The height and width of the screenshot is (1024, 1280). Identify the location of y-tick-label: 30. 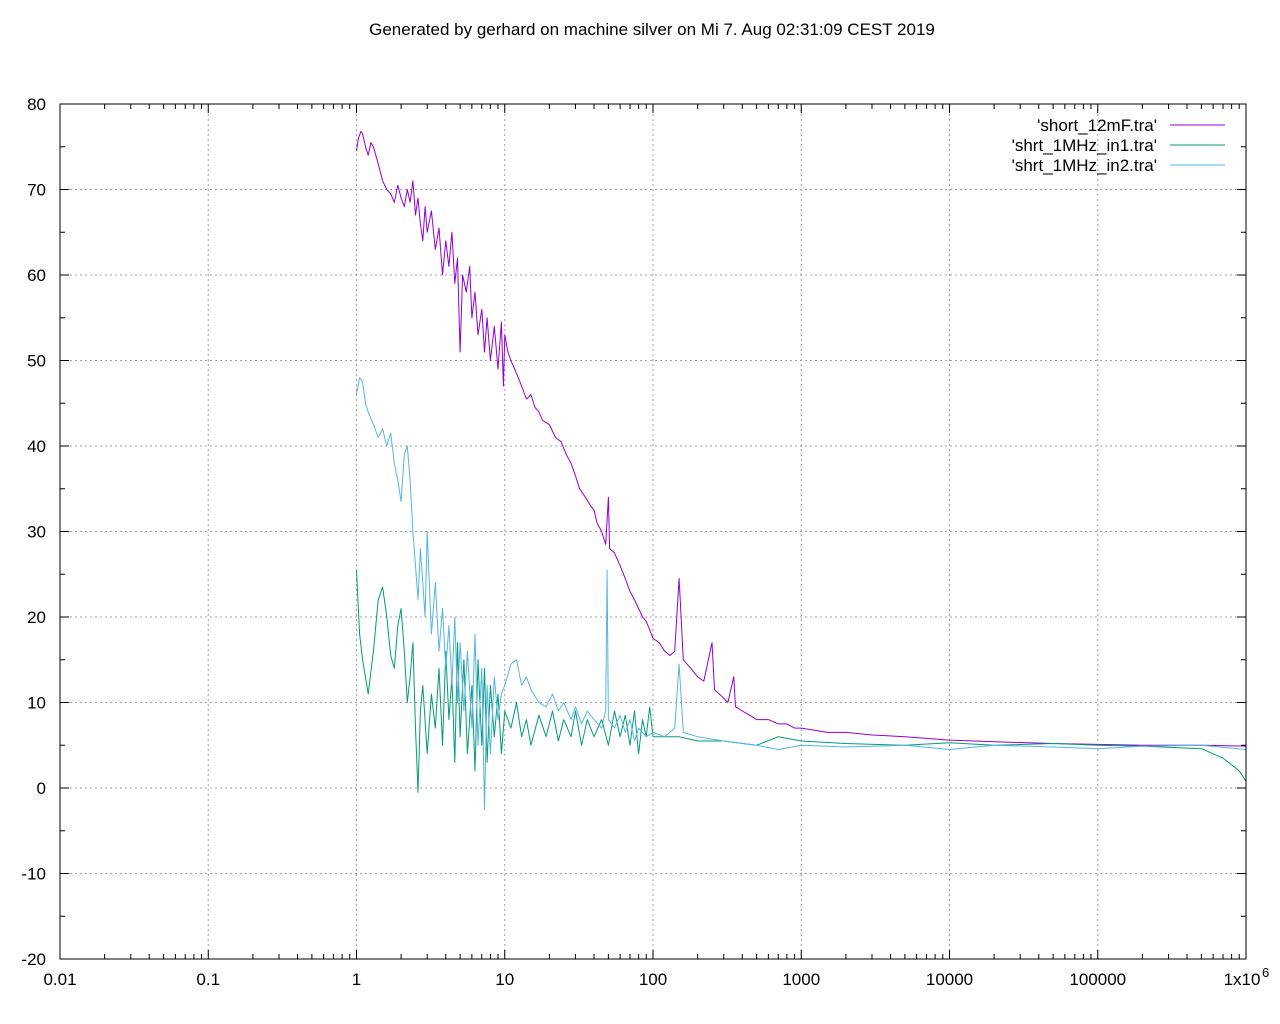
(36, 532).